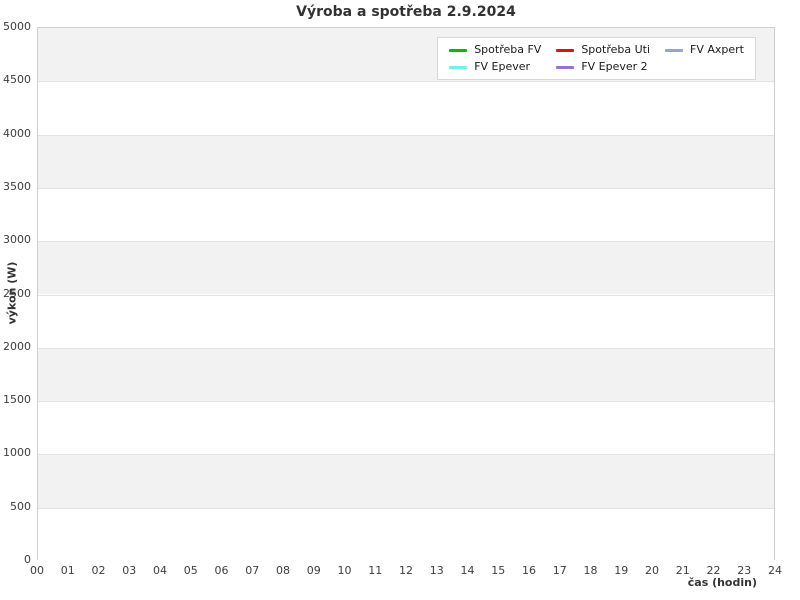 The image size is (800, 600). What do you see at coordinates (17, 240) in the screenshot?
I see `y-tick-label: 3000` at bounding box center [17, 240].